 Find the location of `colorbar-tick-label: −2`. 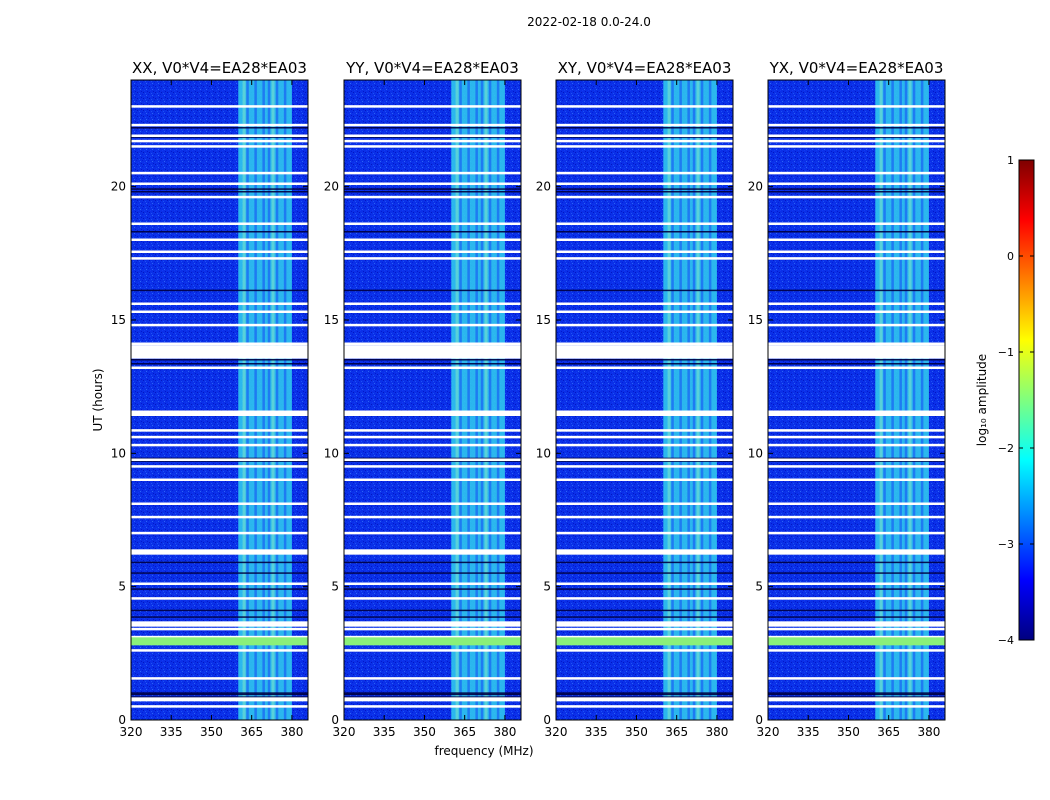

colorbar-tick-label: −2 is located at coordinates (1006, 448).